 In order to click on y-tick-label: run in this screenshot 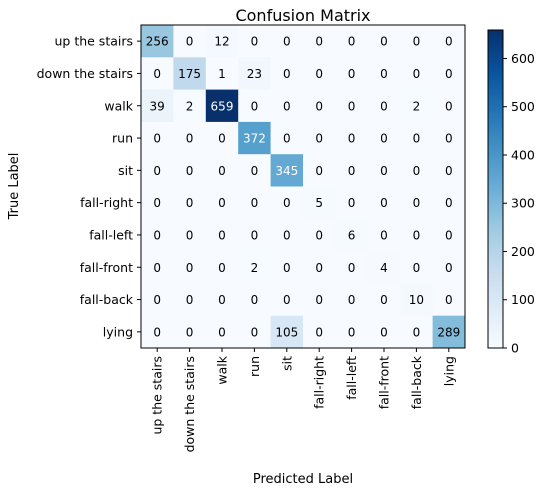, I will do `click(122, 138)`.